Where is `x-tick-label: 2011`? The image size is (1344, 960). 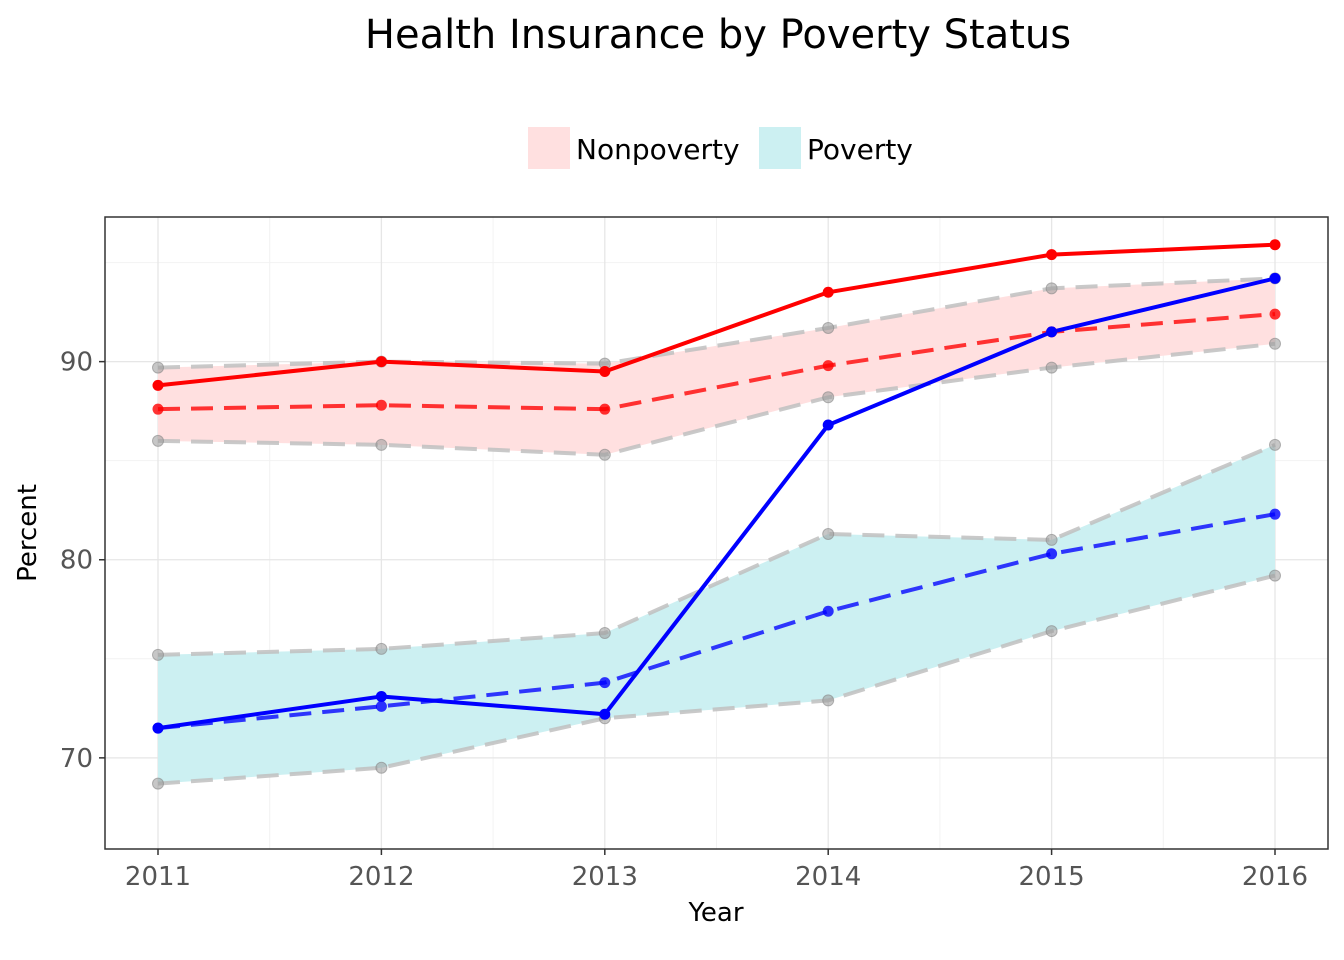 x-tick-label: 2011 is located at coordinates (158, 877).